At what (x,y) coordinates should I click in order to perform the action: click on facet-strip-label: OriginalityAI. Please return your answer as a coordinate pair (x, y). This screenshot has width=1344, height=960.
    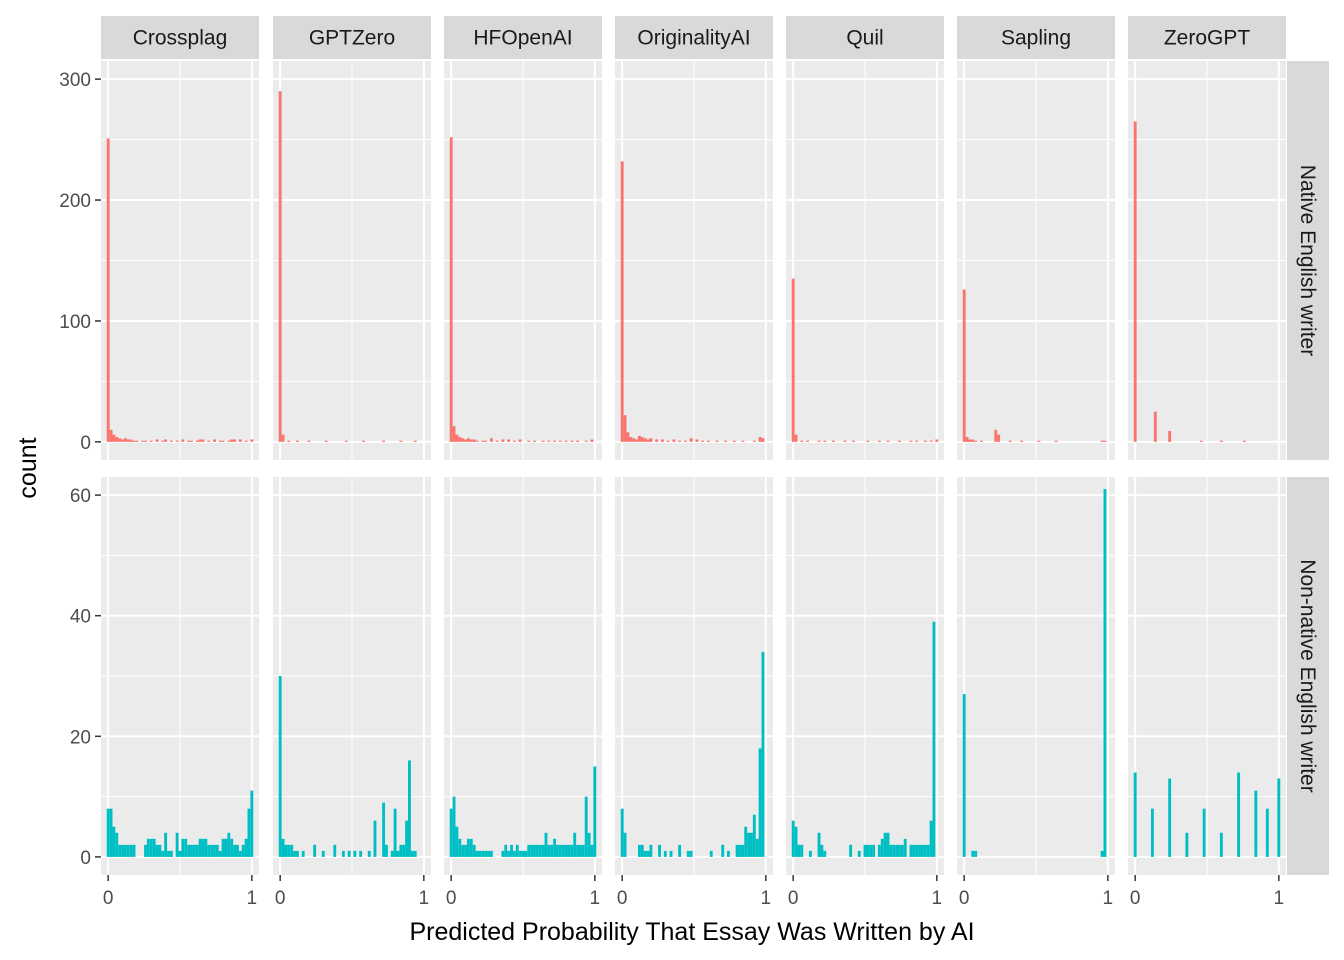
    Looking at the image, I should click on (693, 38).